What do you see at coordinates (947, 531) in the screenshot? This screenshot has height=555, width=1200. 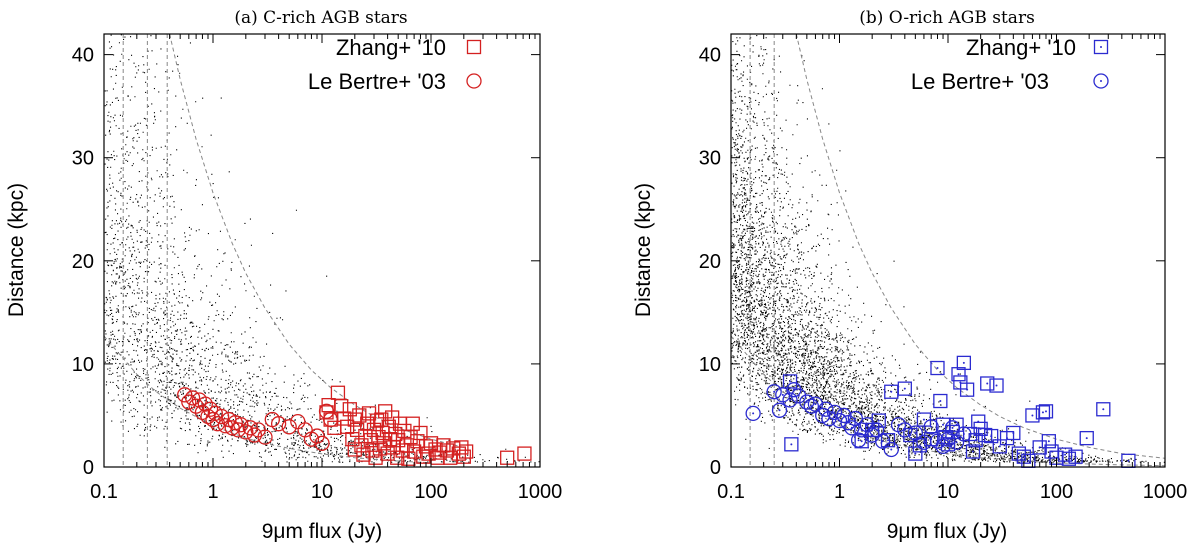 I see `panel-b-x-axis-label: 9μm flux (Jy)` at bounding box center [947, 531].